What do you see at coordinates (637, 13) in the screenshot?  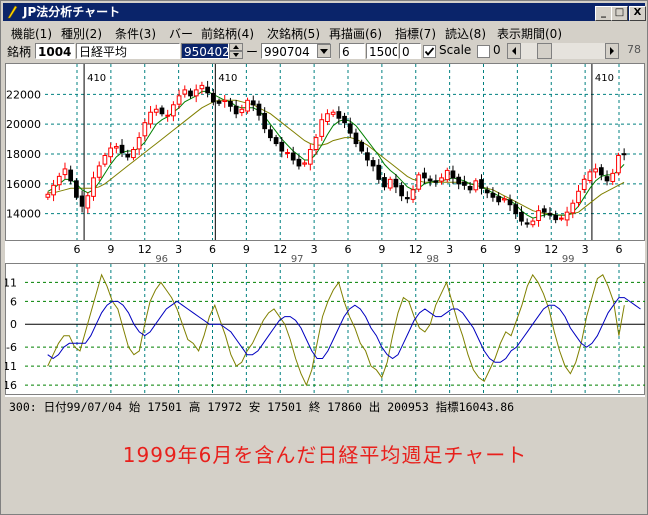 I see `close-button: X` at bounding box center [637, 13].